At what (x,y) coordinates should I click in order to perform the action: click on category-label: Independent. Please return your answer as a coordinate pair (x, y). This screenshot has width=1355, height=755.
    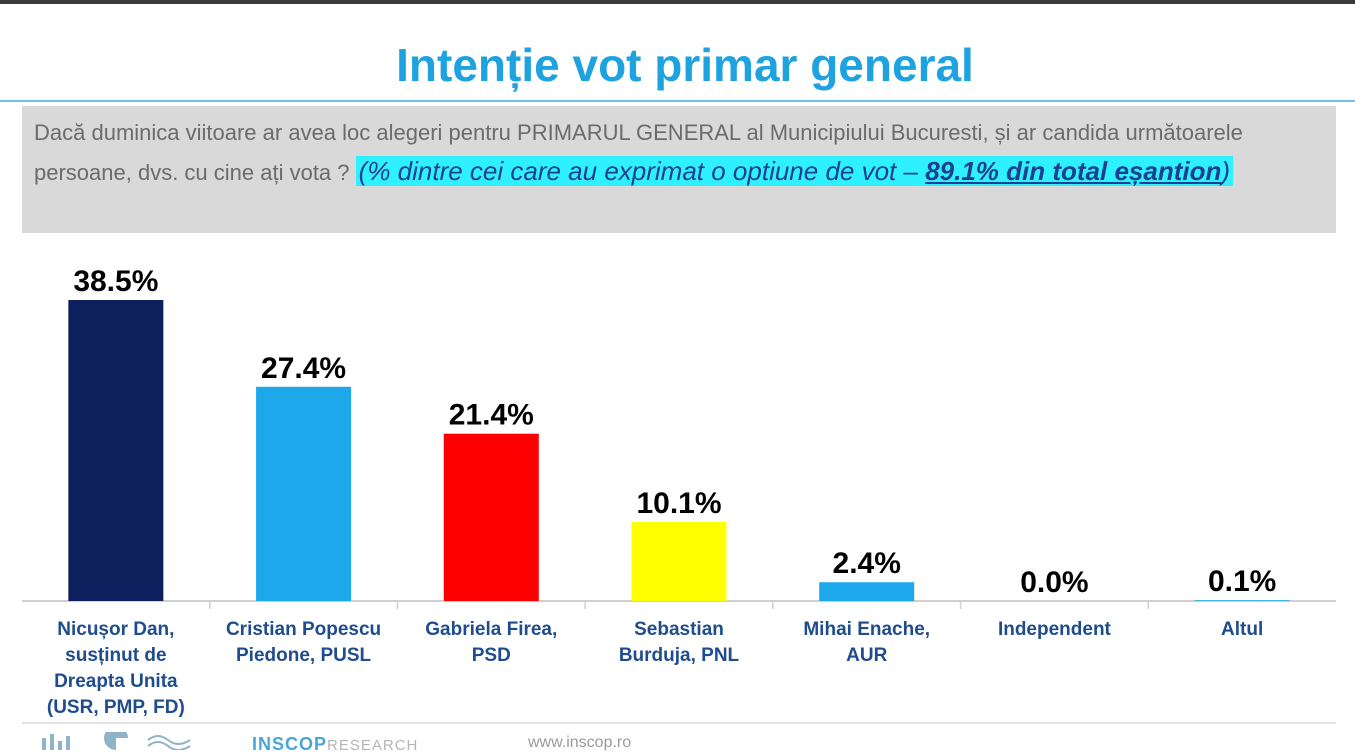
    Looking at the image, I should click on (1055, 629).